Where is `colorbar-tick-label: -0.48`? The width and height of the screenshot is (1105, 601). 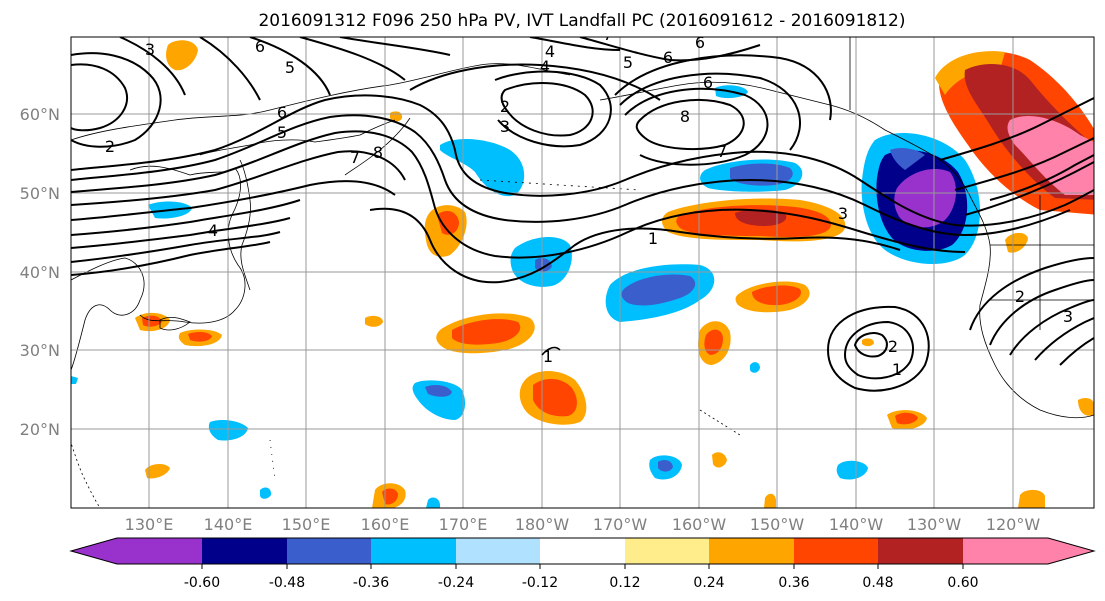 colorbar-tick-label: -0.48 is located at coordinates (287, 583).